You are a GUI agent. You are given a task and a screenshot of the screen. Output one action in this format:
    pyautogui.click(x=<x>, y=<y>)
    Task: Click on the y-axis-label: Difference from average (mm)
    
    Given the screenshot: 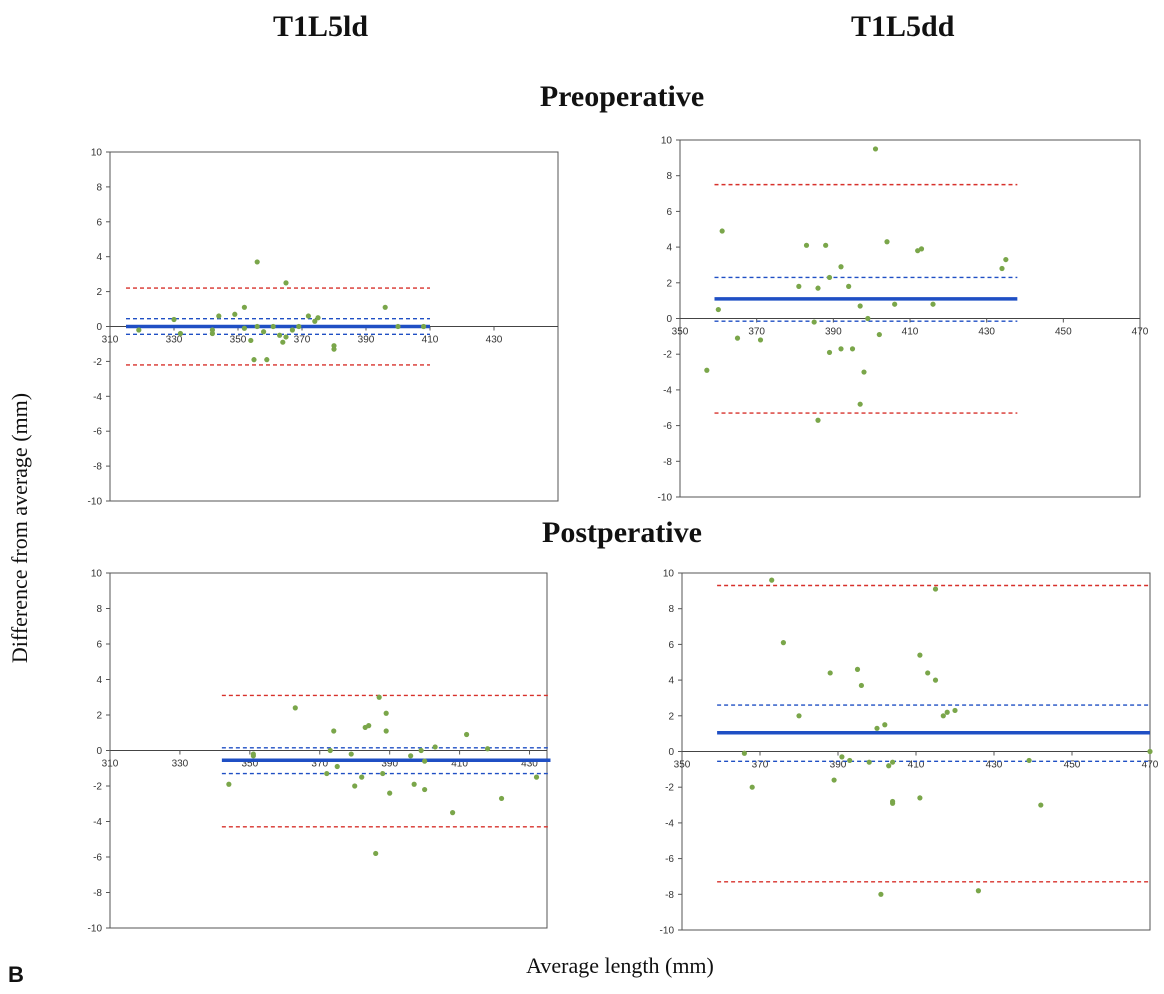 What is the action you would take?
    pyautogui.click(x=19, y=528)
    